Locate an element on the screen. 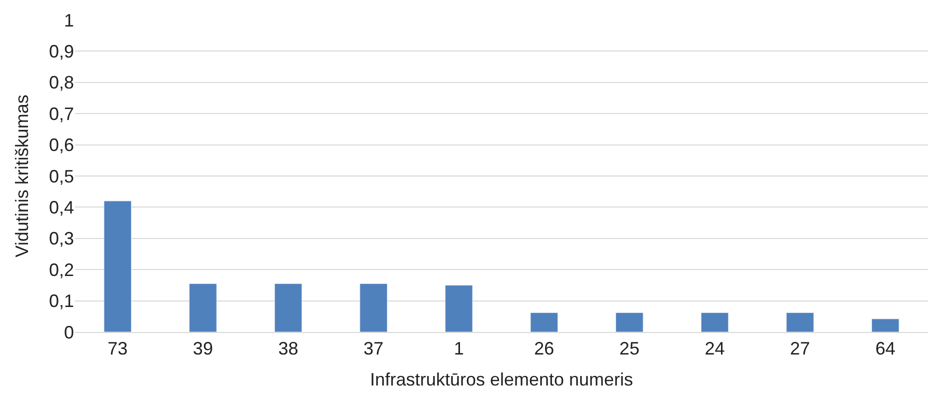  y-tick-label: 0,1 is located at coordinates (61, 301).